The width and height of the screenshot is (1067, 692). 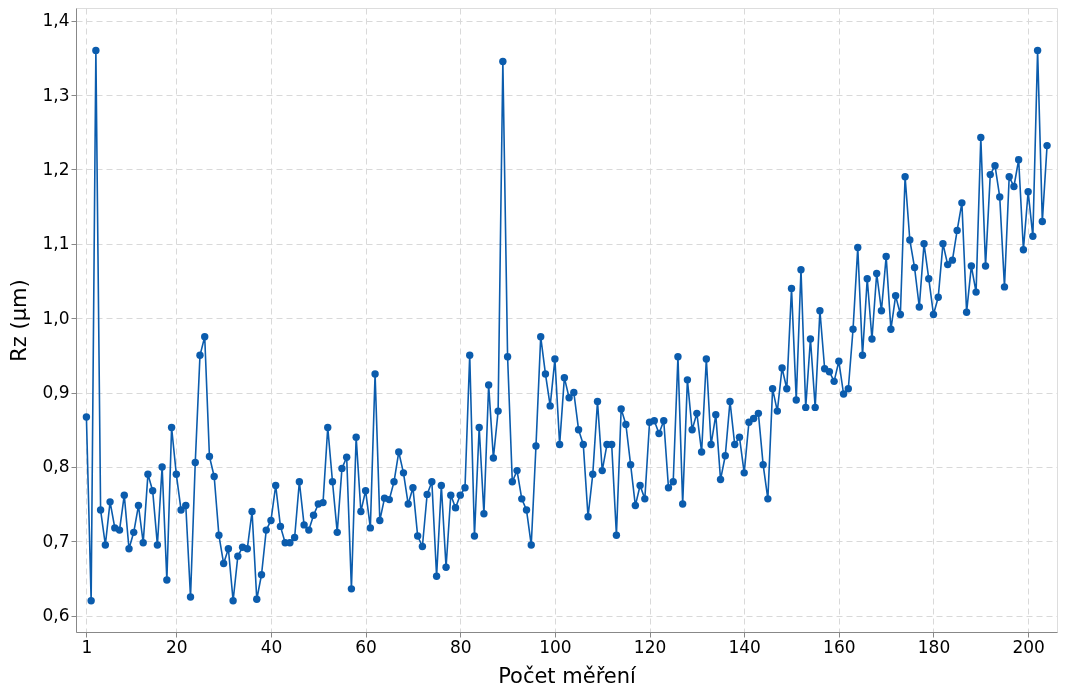 What do you see at coordinates (650, 646) in the screenshot?
I see `x-tick-label: 120` at bounding box center [650, 646].